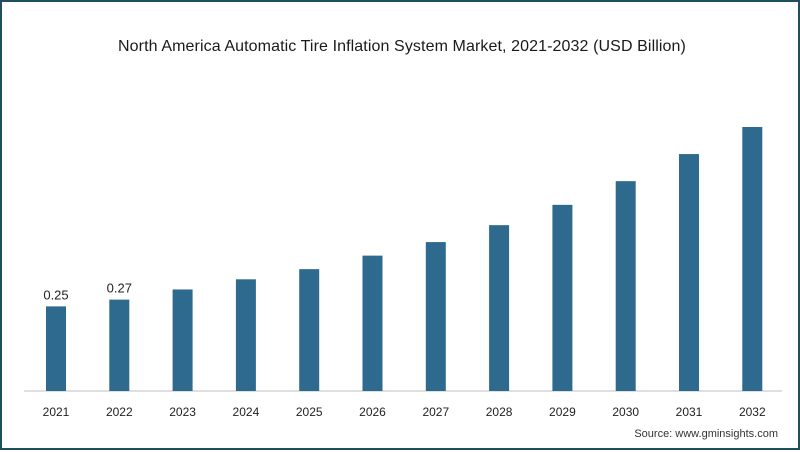 The height and width of the screenshot is (452, 800). I want to click on bar-2024, so click(245, 335).